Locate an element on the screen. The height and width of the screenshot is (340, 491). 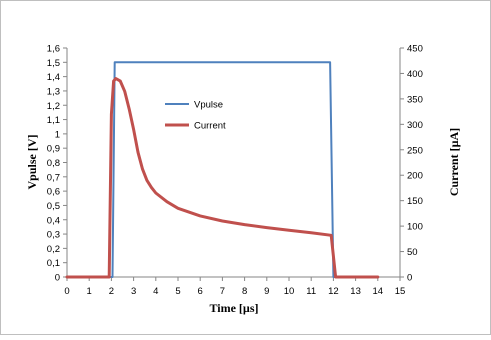
y-tick-label: 1,4 is located at coordinates (53, 77).